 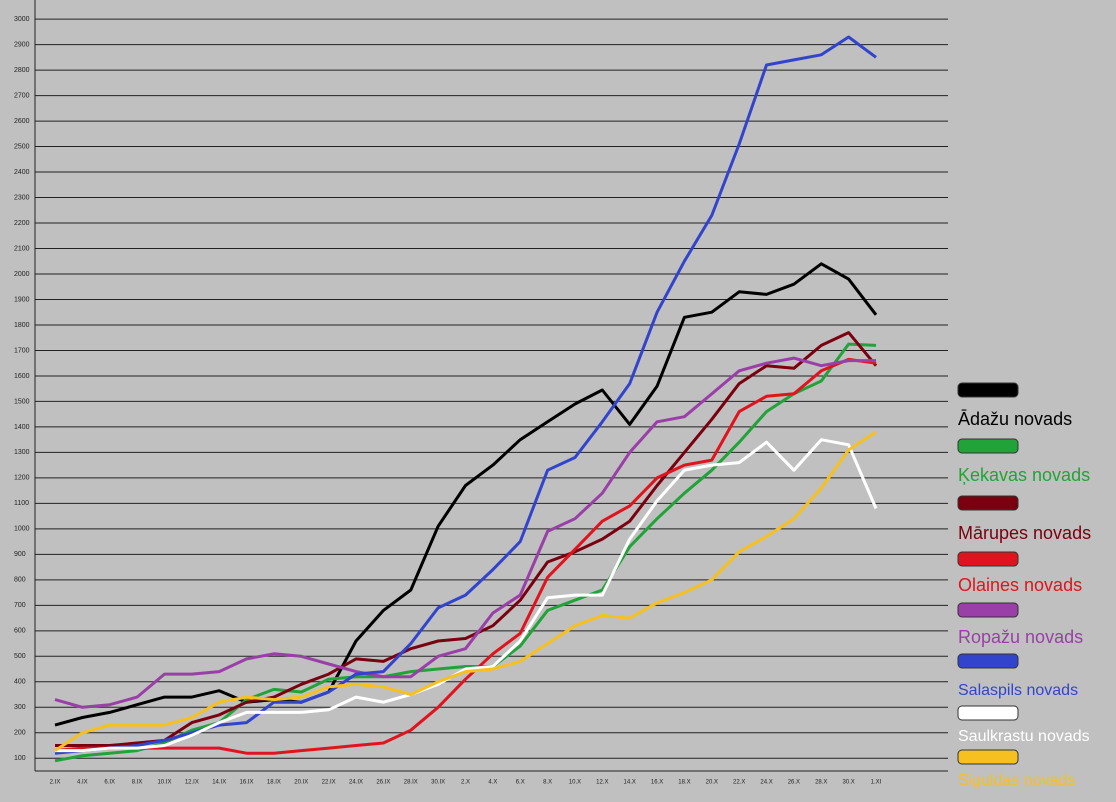 I want to click on y-tick-label: 2900, so click(x=22, y=44).